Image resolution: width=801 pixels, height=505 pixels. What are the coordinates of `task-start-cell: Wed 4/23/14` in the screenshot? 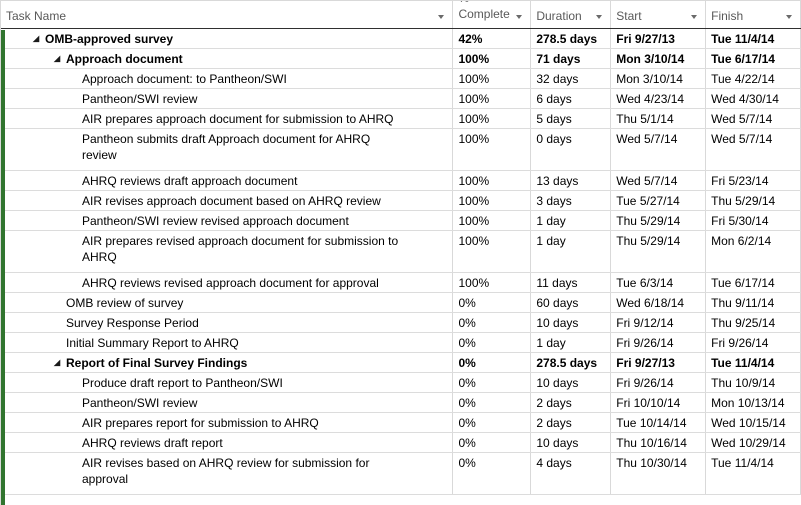 It's located at (659, 98).